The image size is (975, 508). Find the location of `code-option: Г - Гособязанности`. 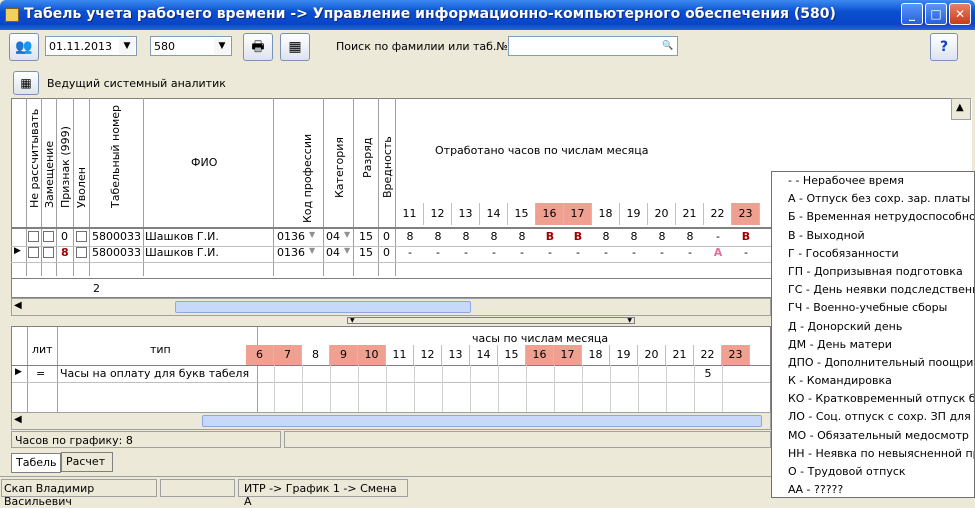

code-option: Г - Гособязанности is located at coordinates (843, 253).